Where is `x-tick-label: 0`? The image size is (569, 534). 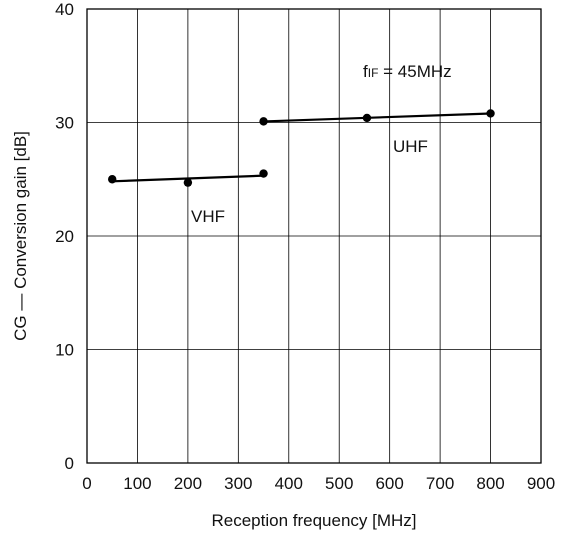 x-tick-label: 0 is located at coordinates (86, 483).